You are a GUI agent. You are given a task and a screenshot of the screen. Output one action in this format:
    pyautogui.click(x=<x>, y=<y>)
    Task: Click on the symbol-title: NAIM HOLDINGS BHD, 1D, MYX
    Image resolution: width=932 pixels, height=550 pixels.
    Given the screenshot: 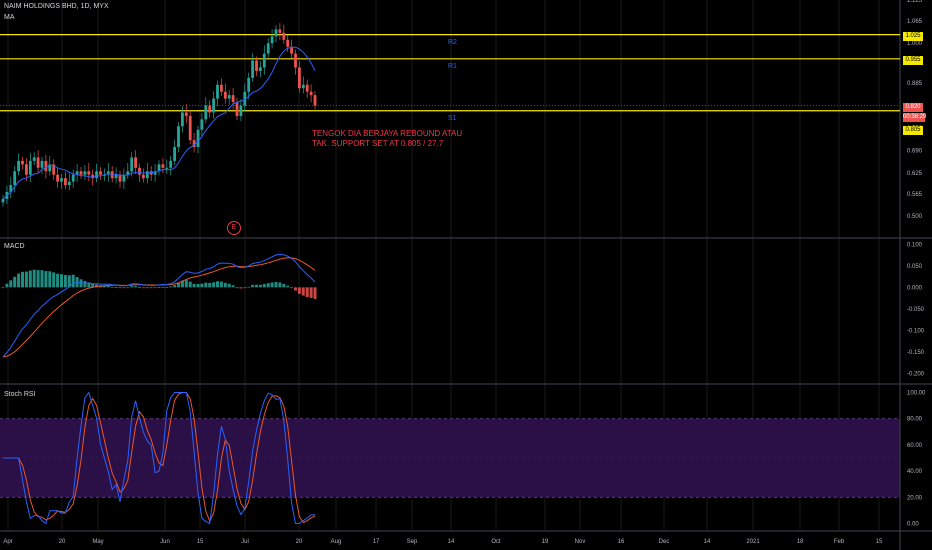 What is the action you would take?
    pyautogui.click(x=56, y=6)
    